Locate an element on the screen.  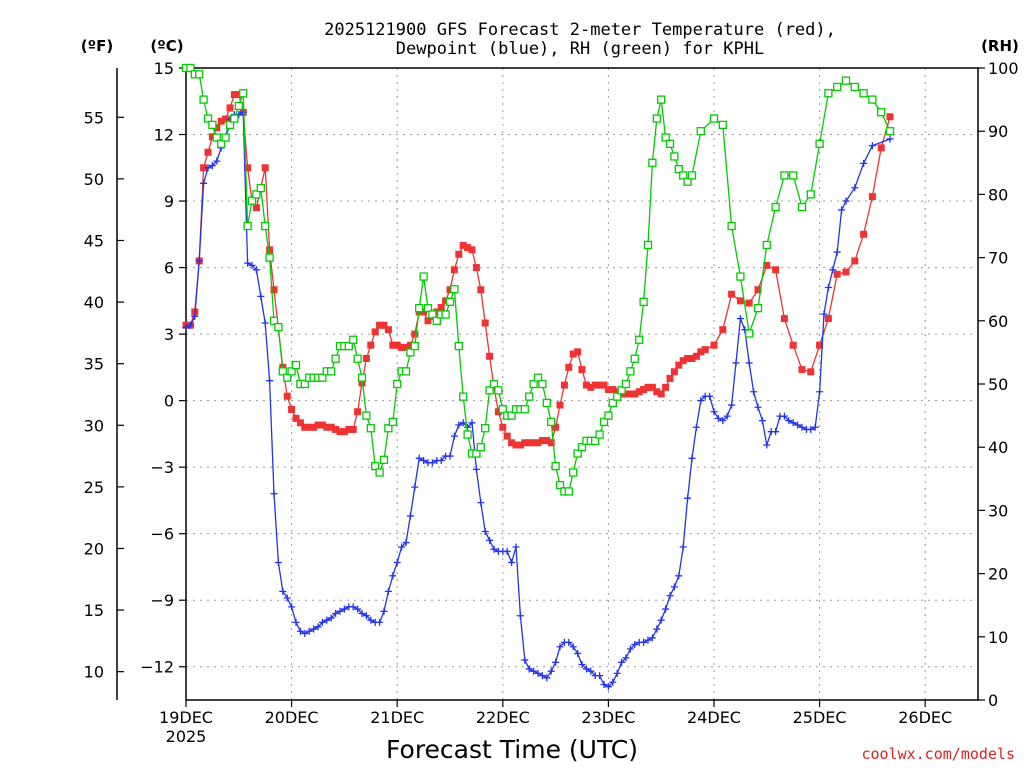
x-axis-title: Forecast Time (UTC) is located at coordinates (512, 749).